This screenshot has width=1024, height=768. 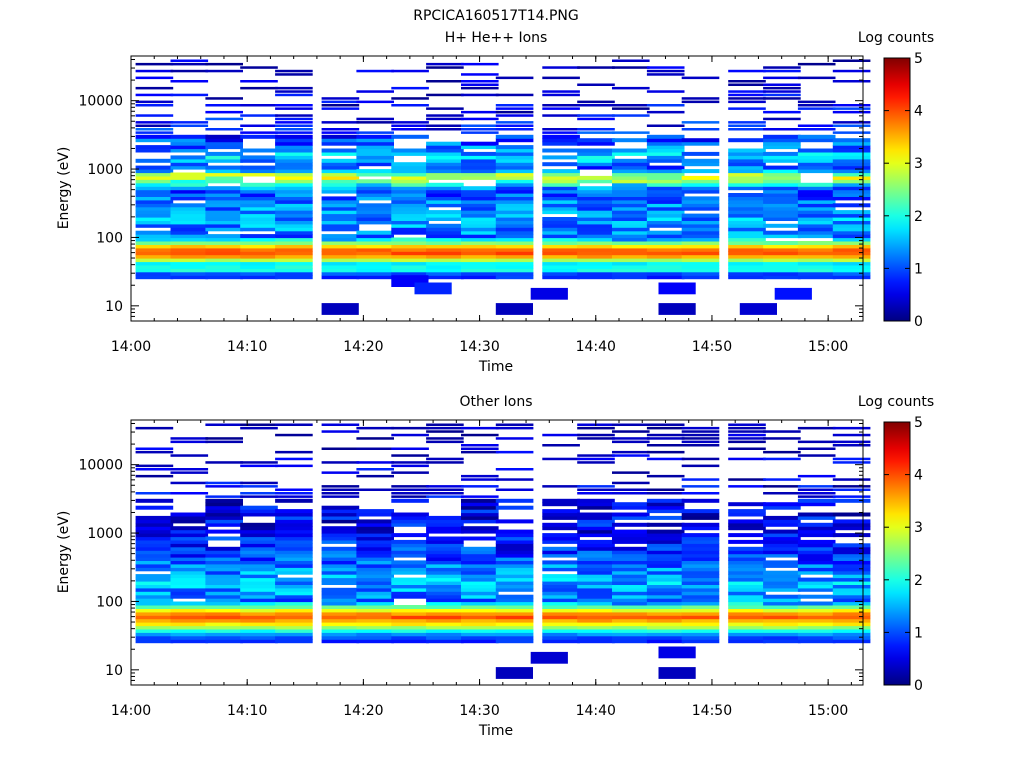 I want to click on panel-title: Other Ions, so click(x=495, y=402).